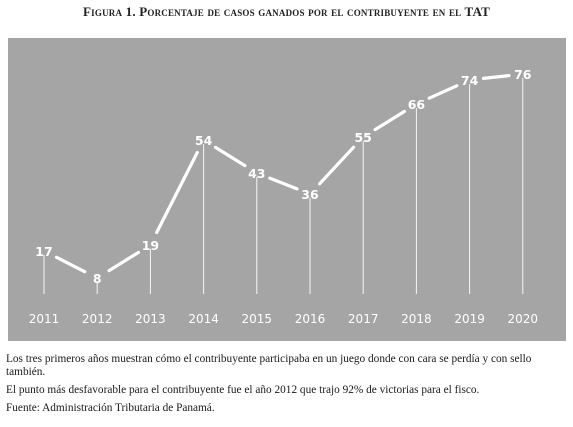 This screenshot has height=427, width=573. Describe the element at coordinates (417, 104) in the screenshot. I see `data-label-2018: 66` at that location.